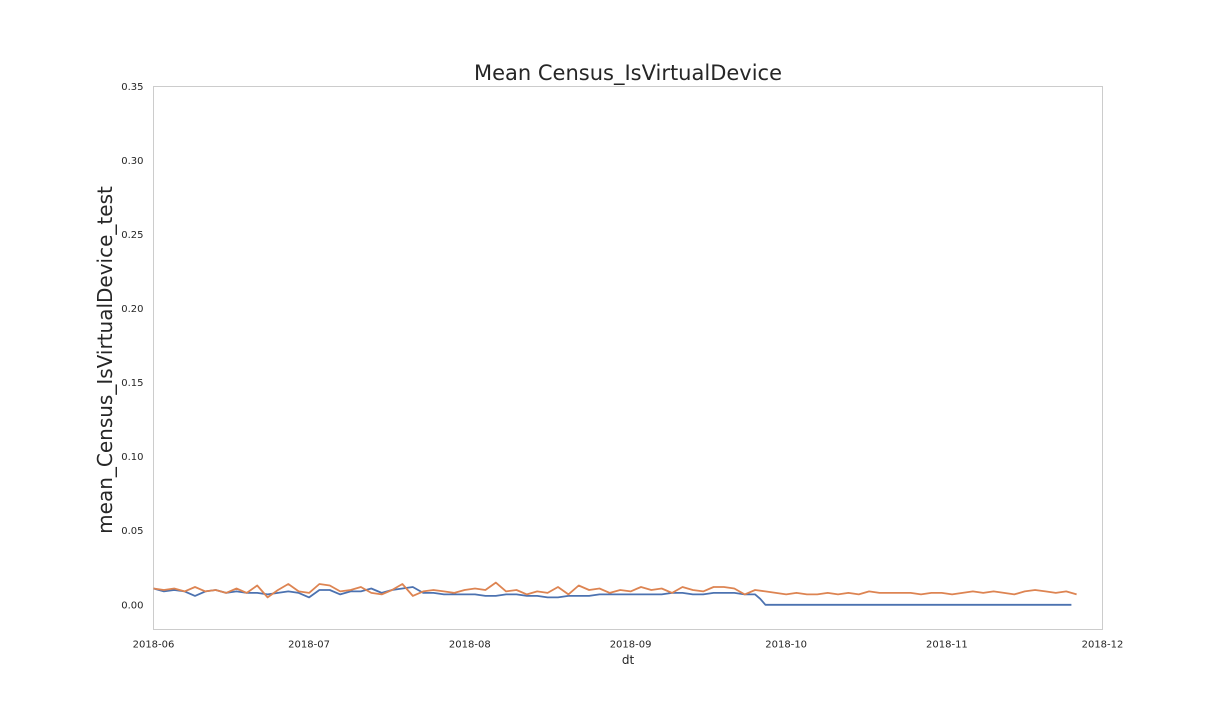  I want to click on y-axis-ticks: 0.00 0.05 0.10 0.15 0.20 0.25 0.30 0.35, so click(132, 346).